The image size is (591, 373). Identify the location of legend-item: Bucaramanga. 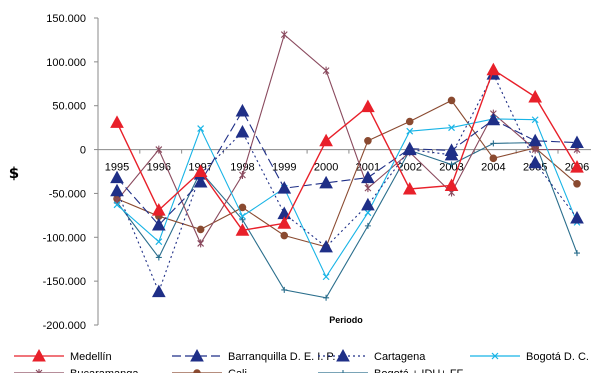
(76, 370).